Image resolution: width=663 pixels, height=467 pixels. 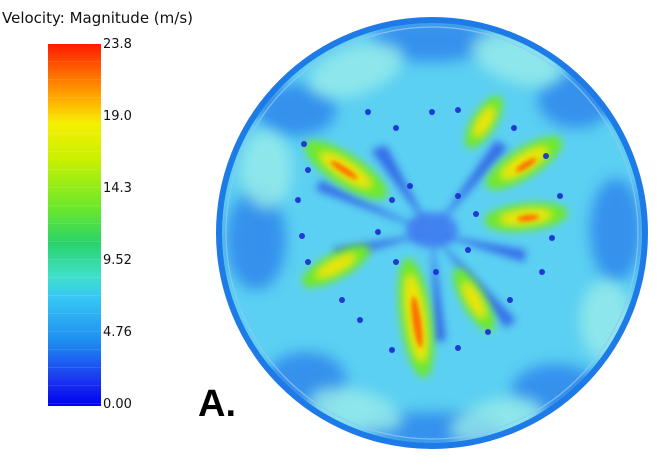 What do you see at coordinates (117, 404) in the screenshot?
I see `tick-label-min: 0.00` at bounding box center [117, 404].